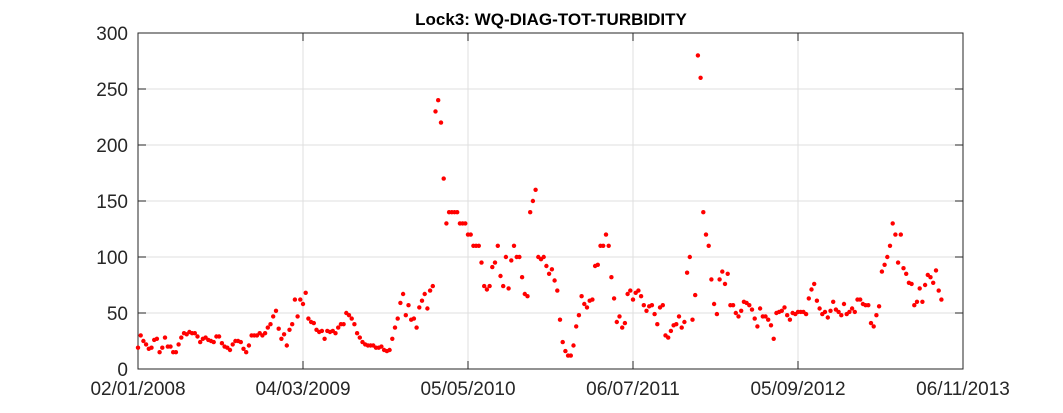 The image size is (1063, 413). What do you see at coordinates (137, 389) in the screenshot?
I see `x-tick-label: 02/01/2008` at bounding box center [137, 389].